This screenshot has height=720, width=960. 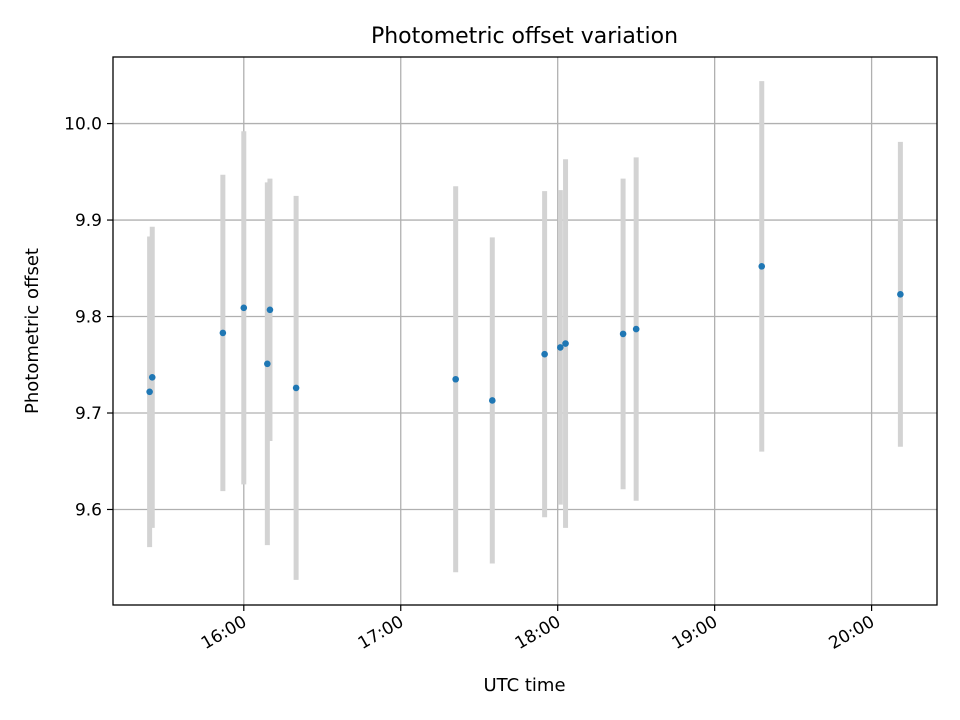 I want to click on x-axis-ticks: 16:00 17:00 18:00 19:00 20:00, so click(x=538, y=629).